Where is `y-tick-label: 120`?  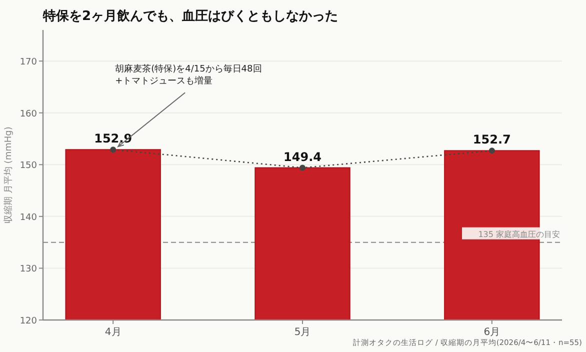
y-tick-label: 120 is located at coordinates (29, 321).